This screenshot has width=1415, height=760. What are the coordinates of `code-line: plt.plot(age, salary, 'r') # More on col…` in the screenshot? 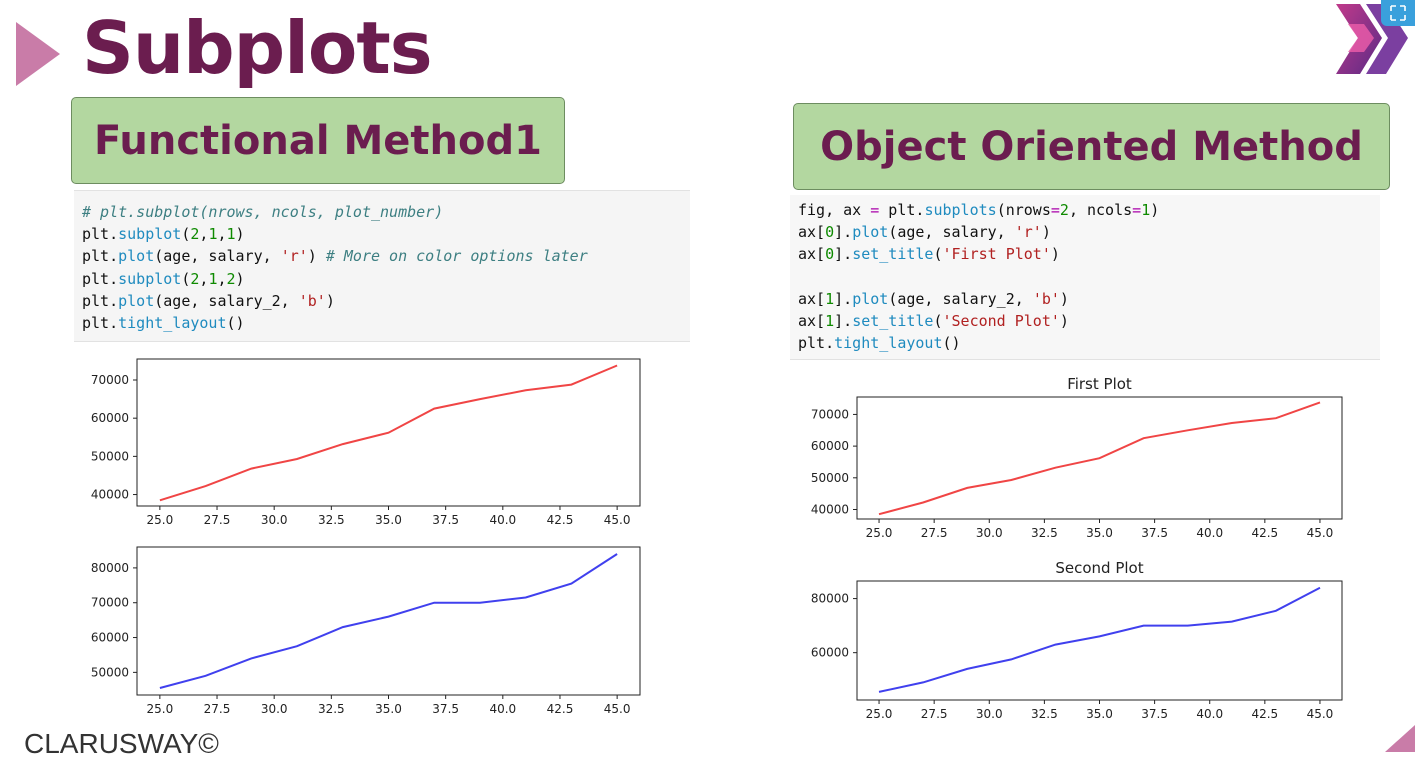 It's located at (335, 256).